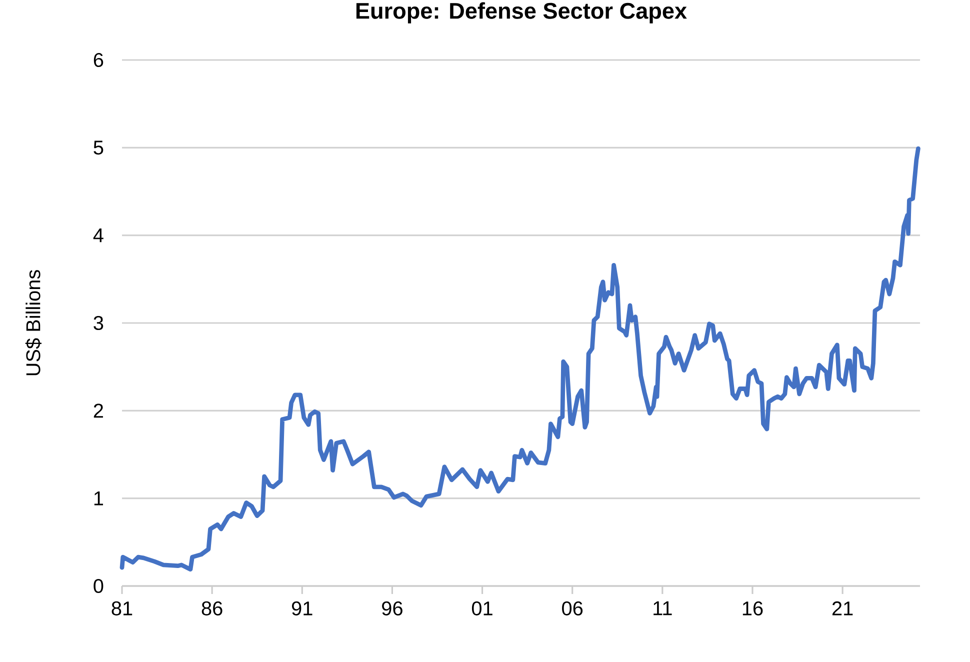 The width and height of the screenshot is (970, 662). What do you see at coordinates (842, 608) in the screenshot?
I see `x-tick-label: 21` at bounding box center [842, 608].